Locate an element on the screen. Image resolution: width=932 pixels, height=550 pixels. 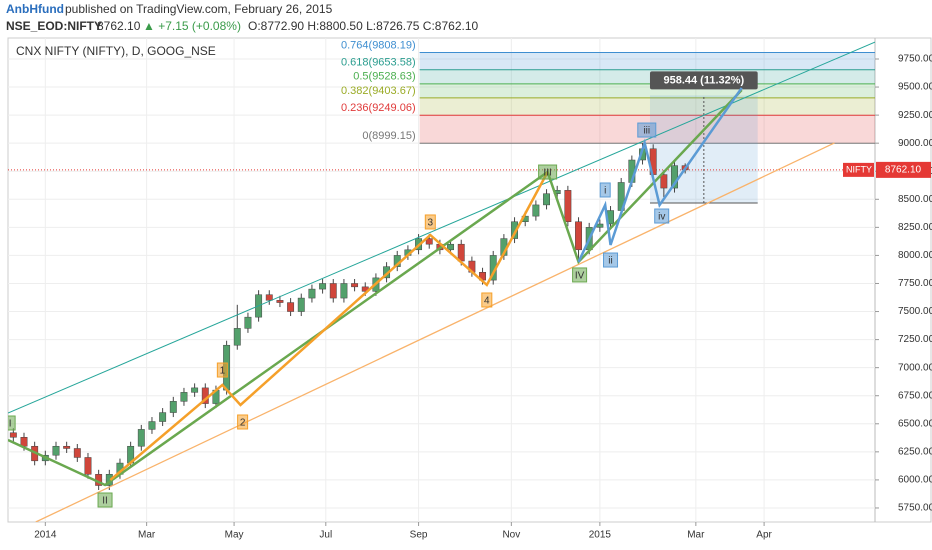
wave-label: iii is located at coordinates (646, 131).